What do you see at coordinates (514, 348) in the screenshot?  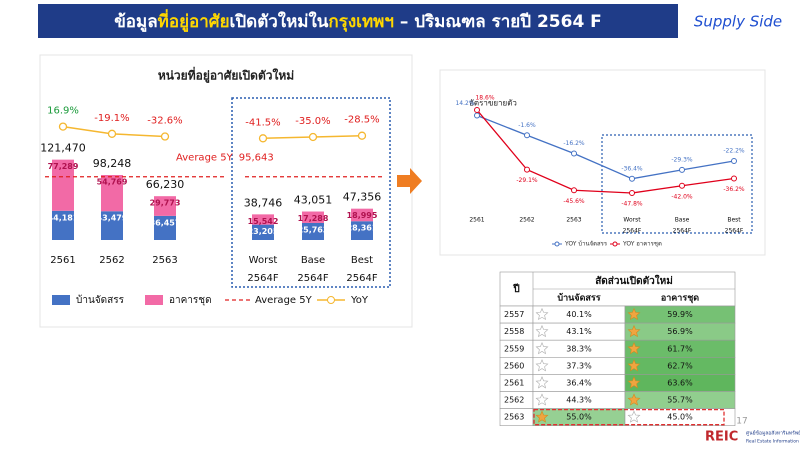 I see `year-cell: 2559` at bounding box center [514, 348].